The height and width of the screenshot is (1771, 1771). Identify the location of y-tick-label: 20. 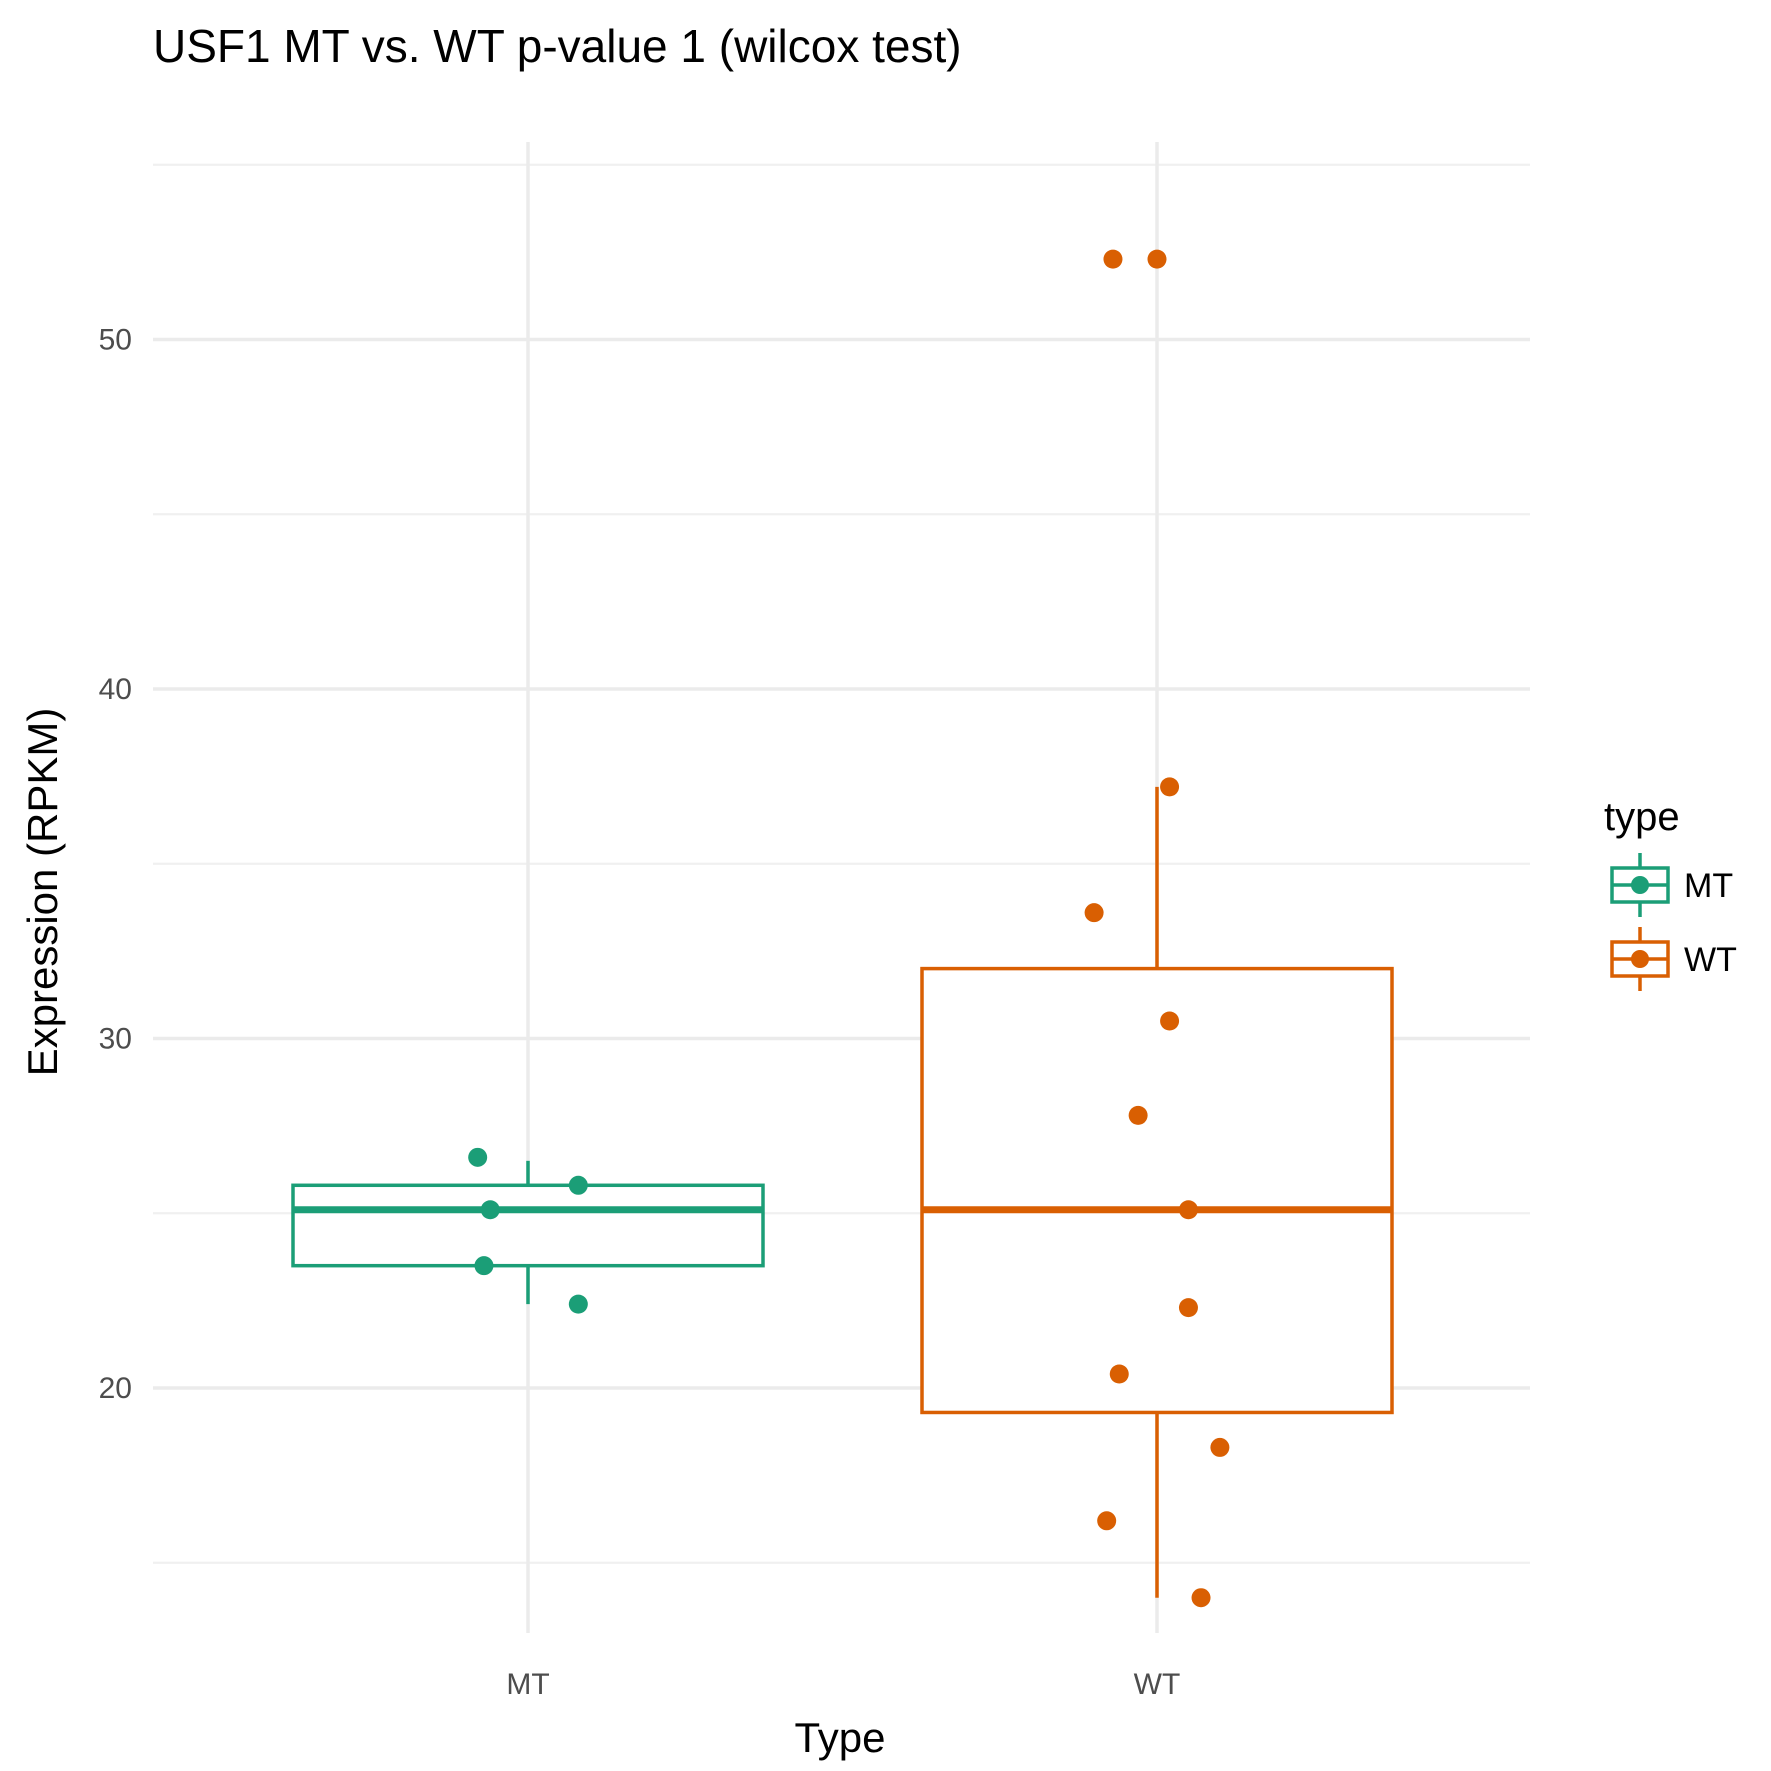
(115, 1388).